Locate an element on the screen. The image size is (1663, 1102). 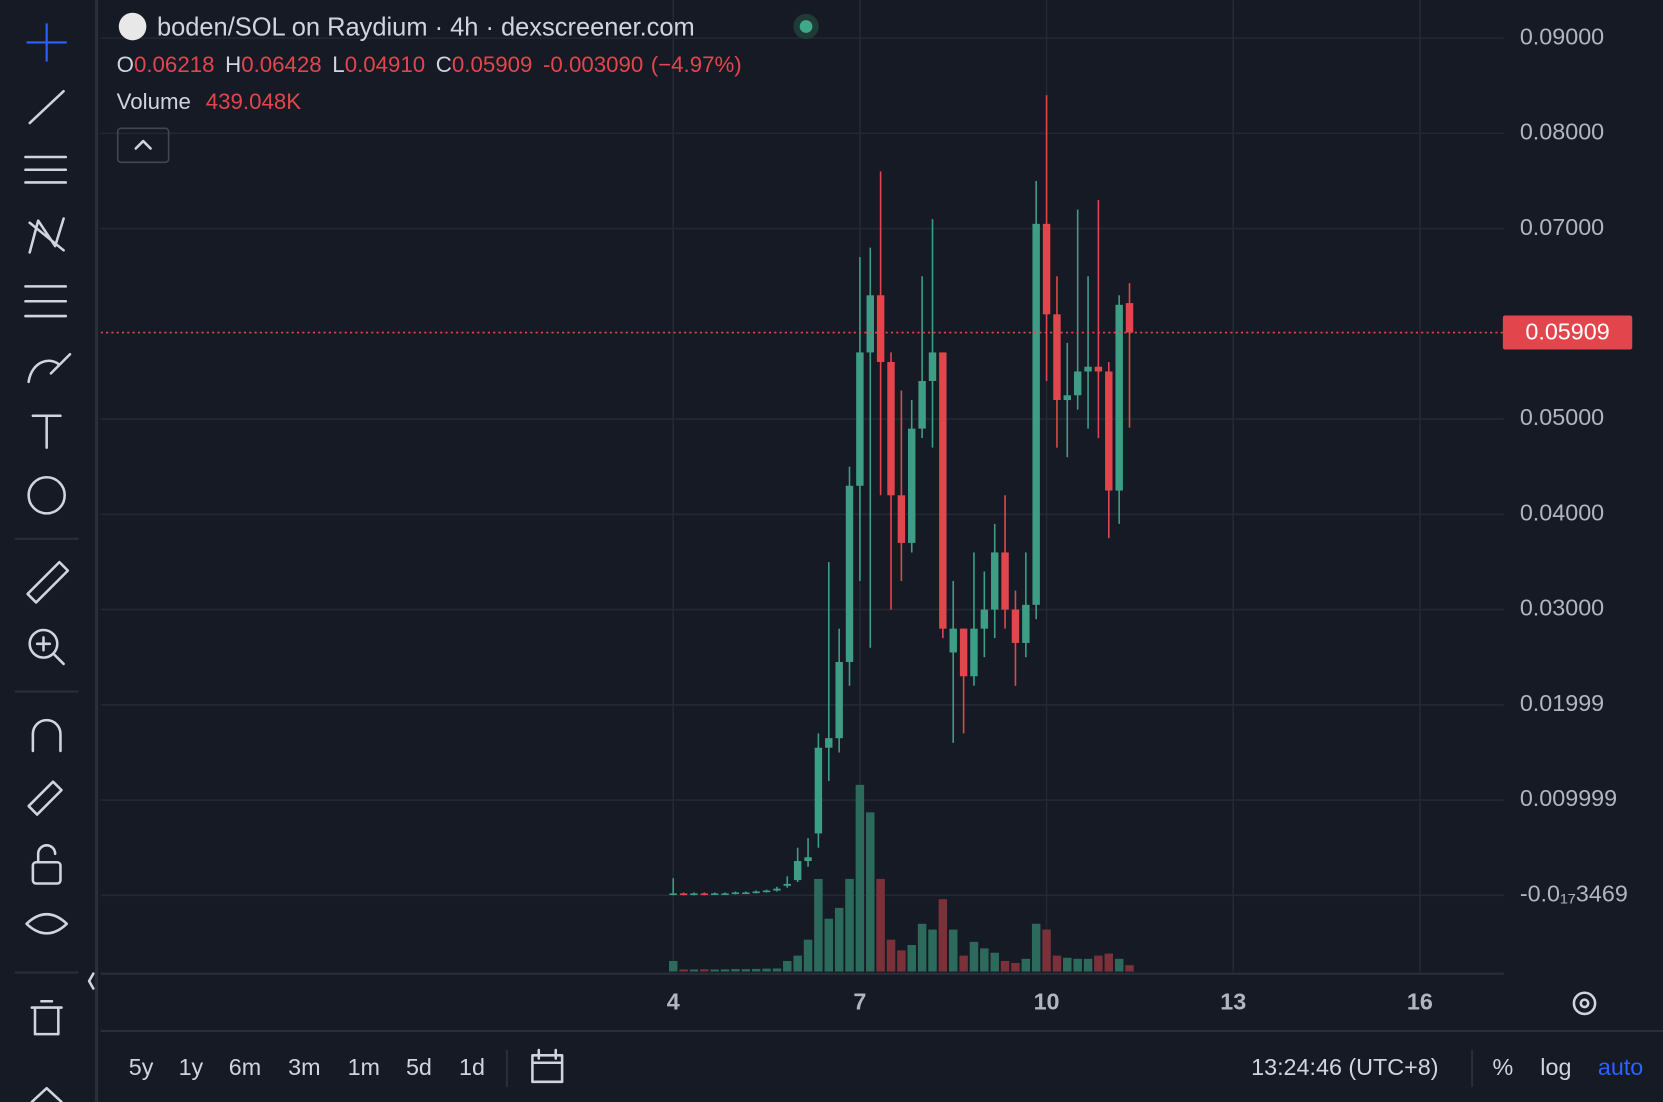
percent-toggle: % is located at coordinates (1502, 1067).